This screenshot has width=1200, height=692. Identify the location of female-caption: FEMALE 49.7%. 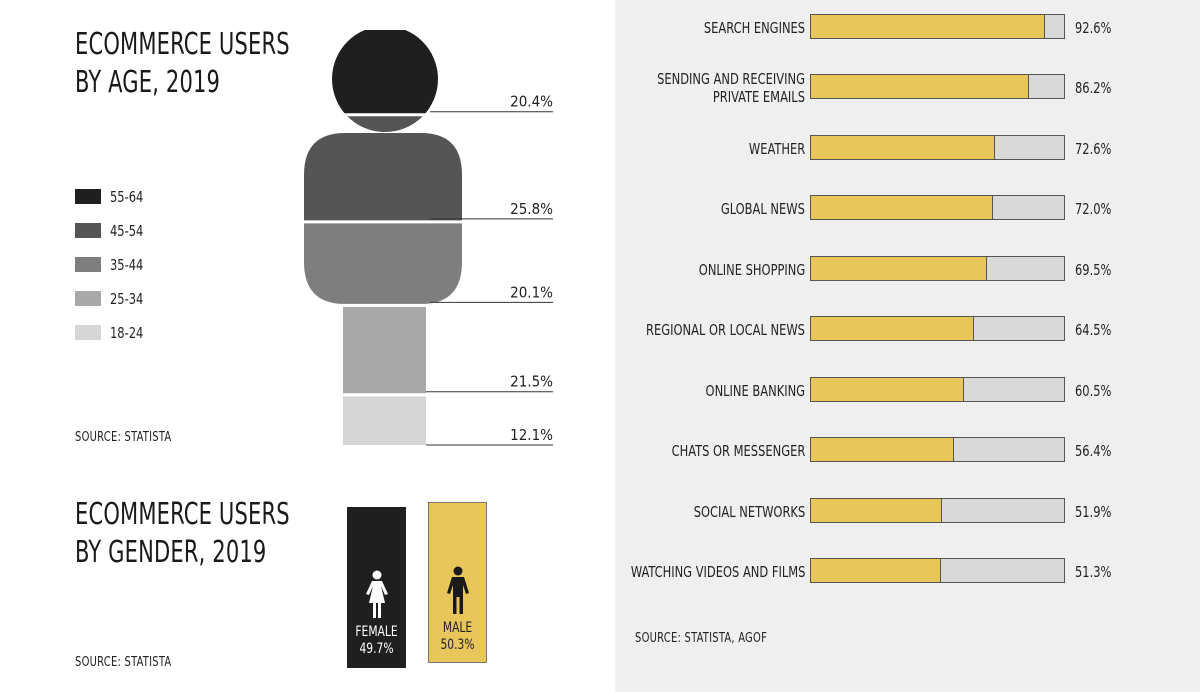
(376, 641).